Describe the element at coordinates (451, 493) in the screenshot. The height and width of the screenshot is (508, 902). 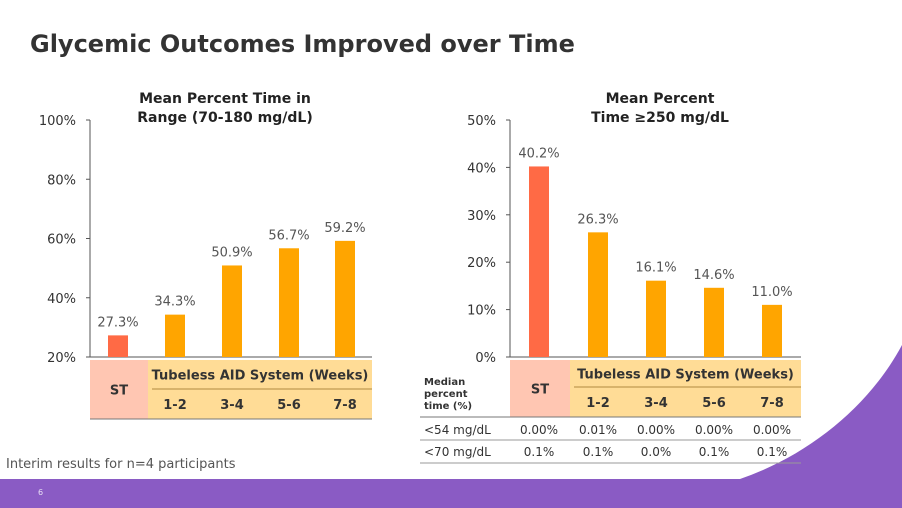
I see `footer-band` at that location.